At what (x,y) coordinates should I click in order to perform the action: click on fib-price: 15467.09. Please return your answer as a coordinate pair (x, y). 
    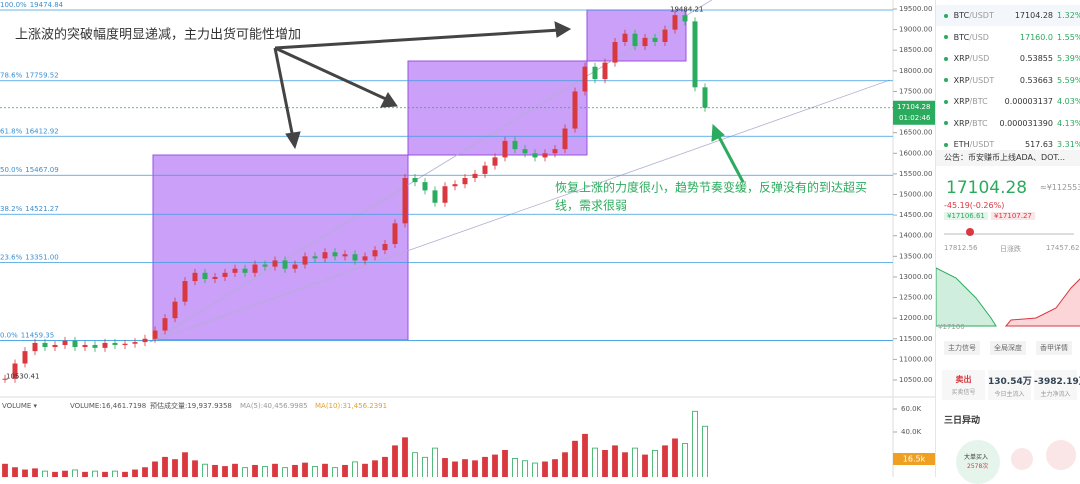
    Looking at the image, I should click on (41, 170).